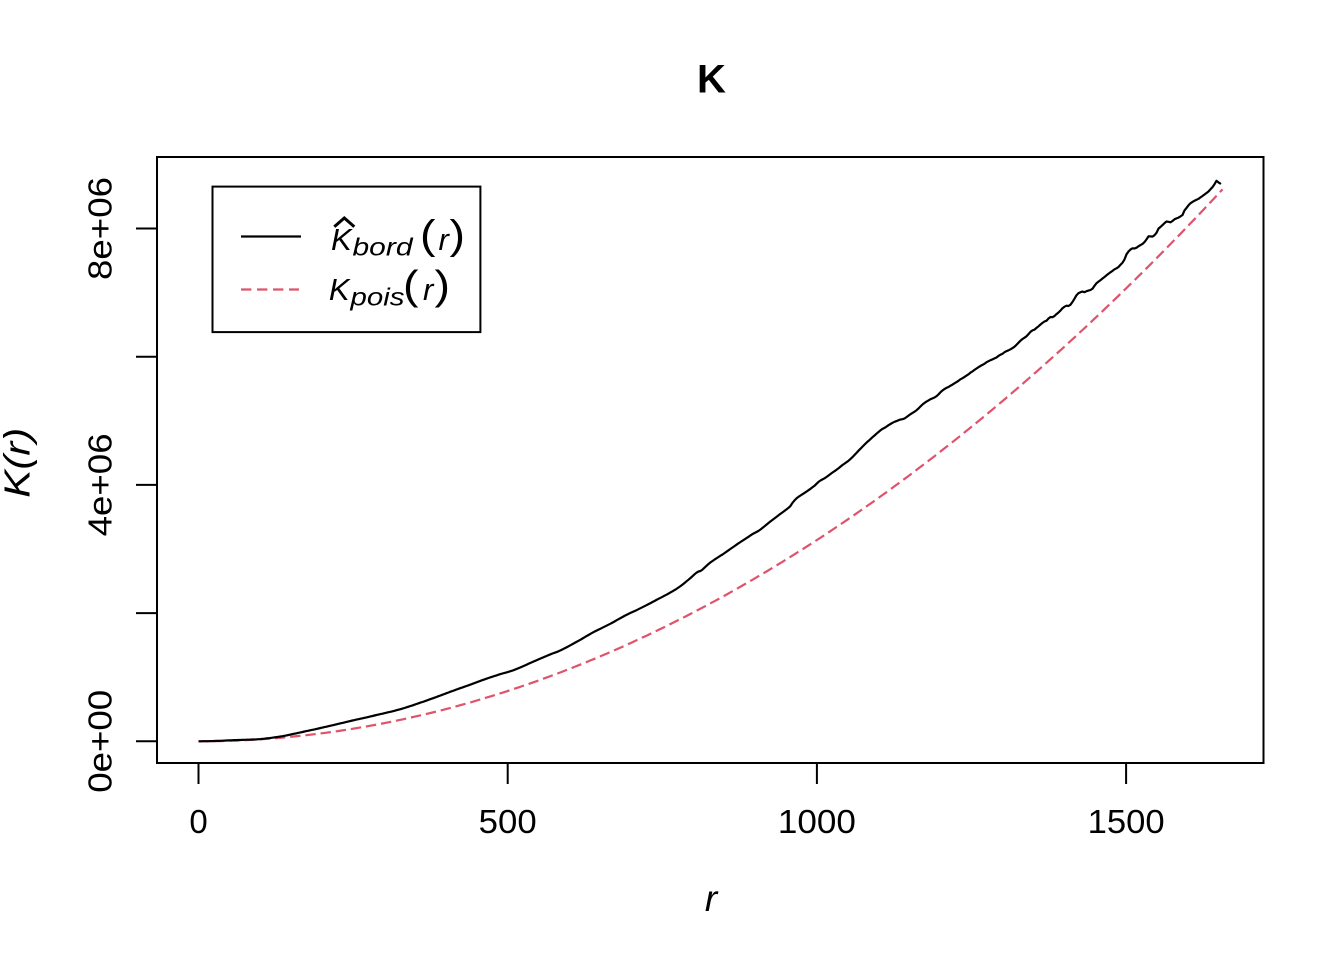 This screenshot has width=1344, height=960. What do you see at coordinates (383, 248) in the screenshot?
I see `svg-text: bord` at bounding box center [383, 248].